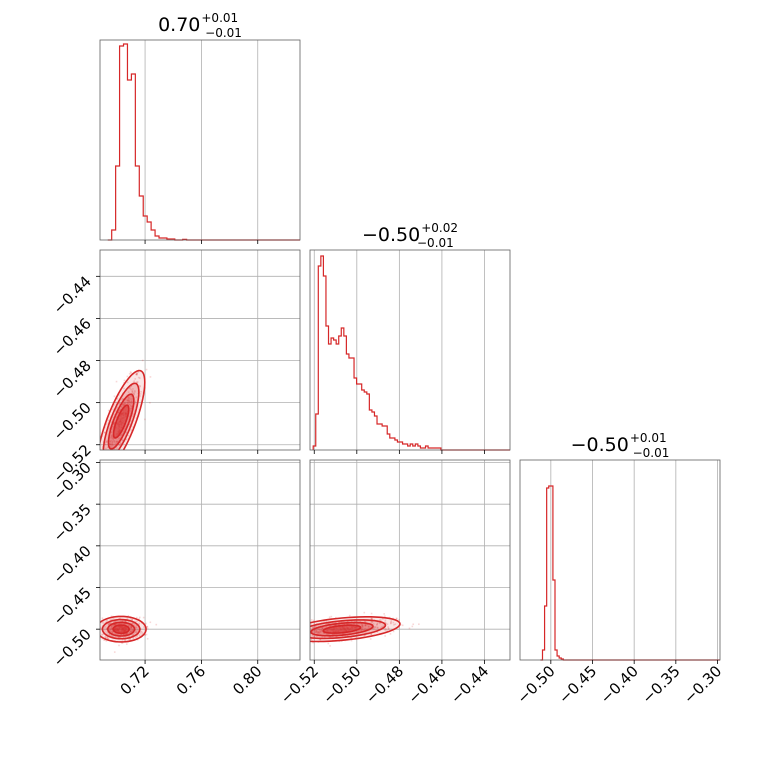  I want to click on title-minus-1: −0.01, so click(223, 33).